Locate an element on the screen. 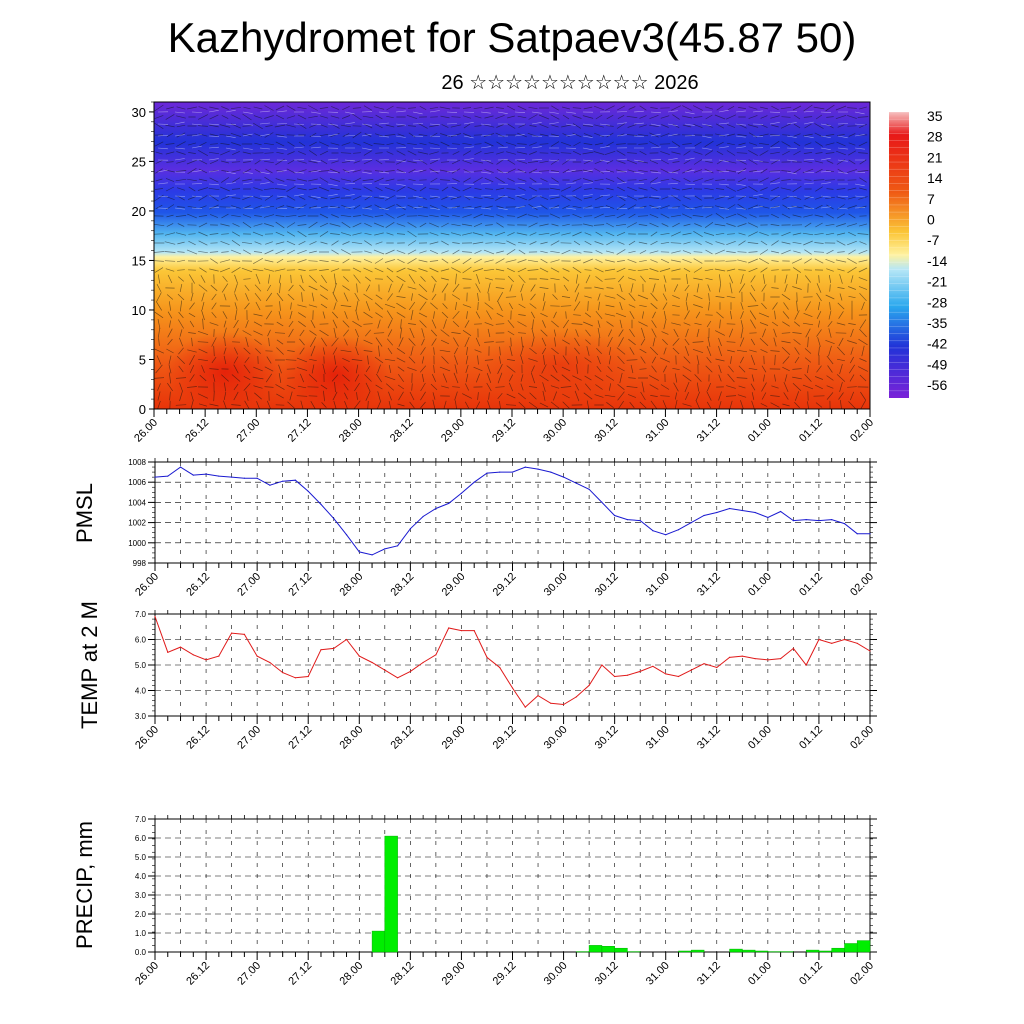 This screenshot has width=1024, height=1024. y-tick-label: 15 is located at coordinates (139, 260).